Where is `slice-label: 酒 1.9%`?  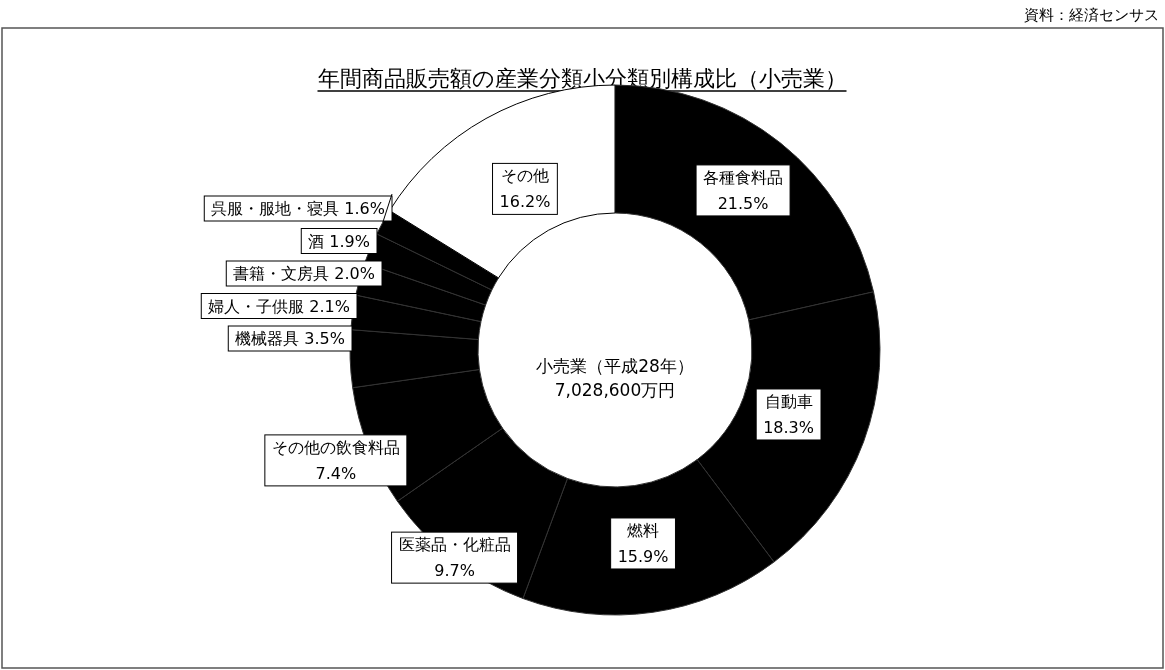
slice-label: 酒 1.9% is located at coordinates (339, 241).